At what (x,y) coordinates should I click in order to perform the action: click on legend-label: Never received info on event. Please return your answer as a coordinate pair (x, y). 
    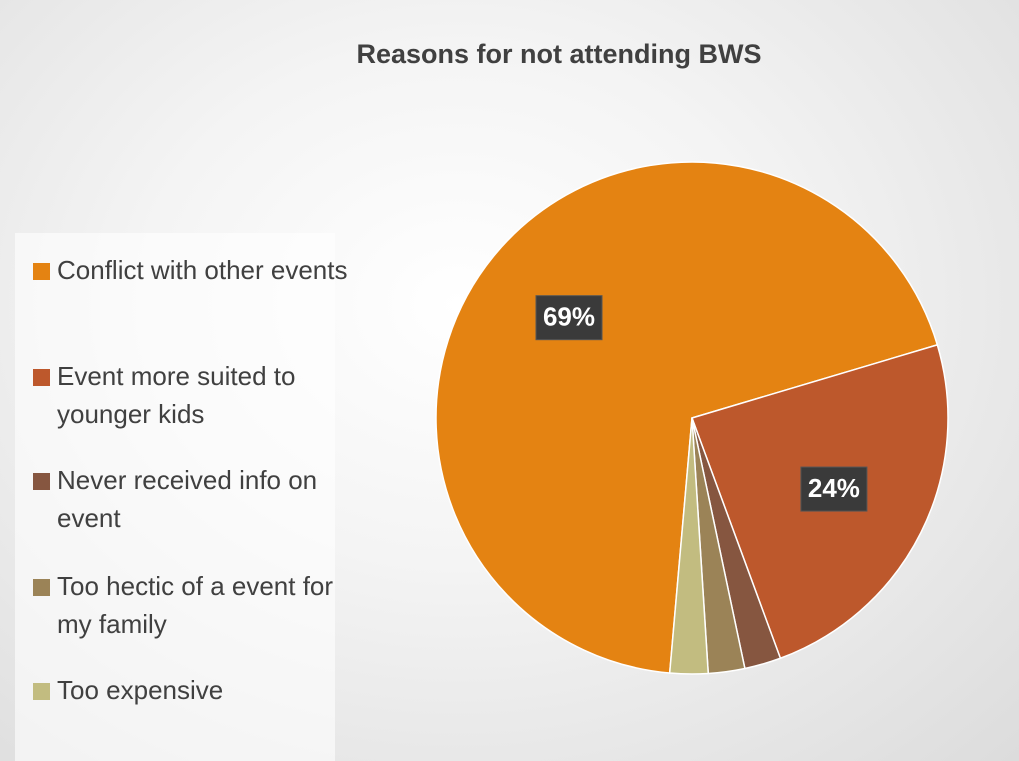
    Looking at the image, I should click on (187, 499).